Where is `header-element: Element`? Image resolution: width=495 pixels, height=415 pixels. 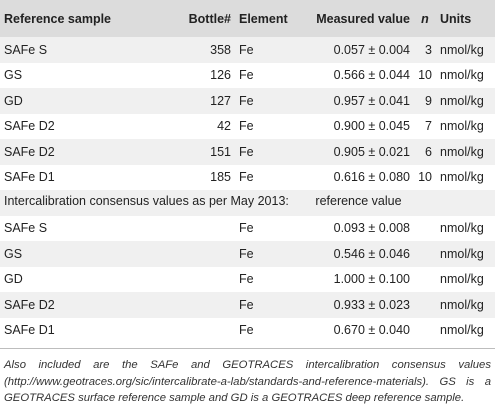
header-element: Element is located at coordinates (263, 18).